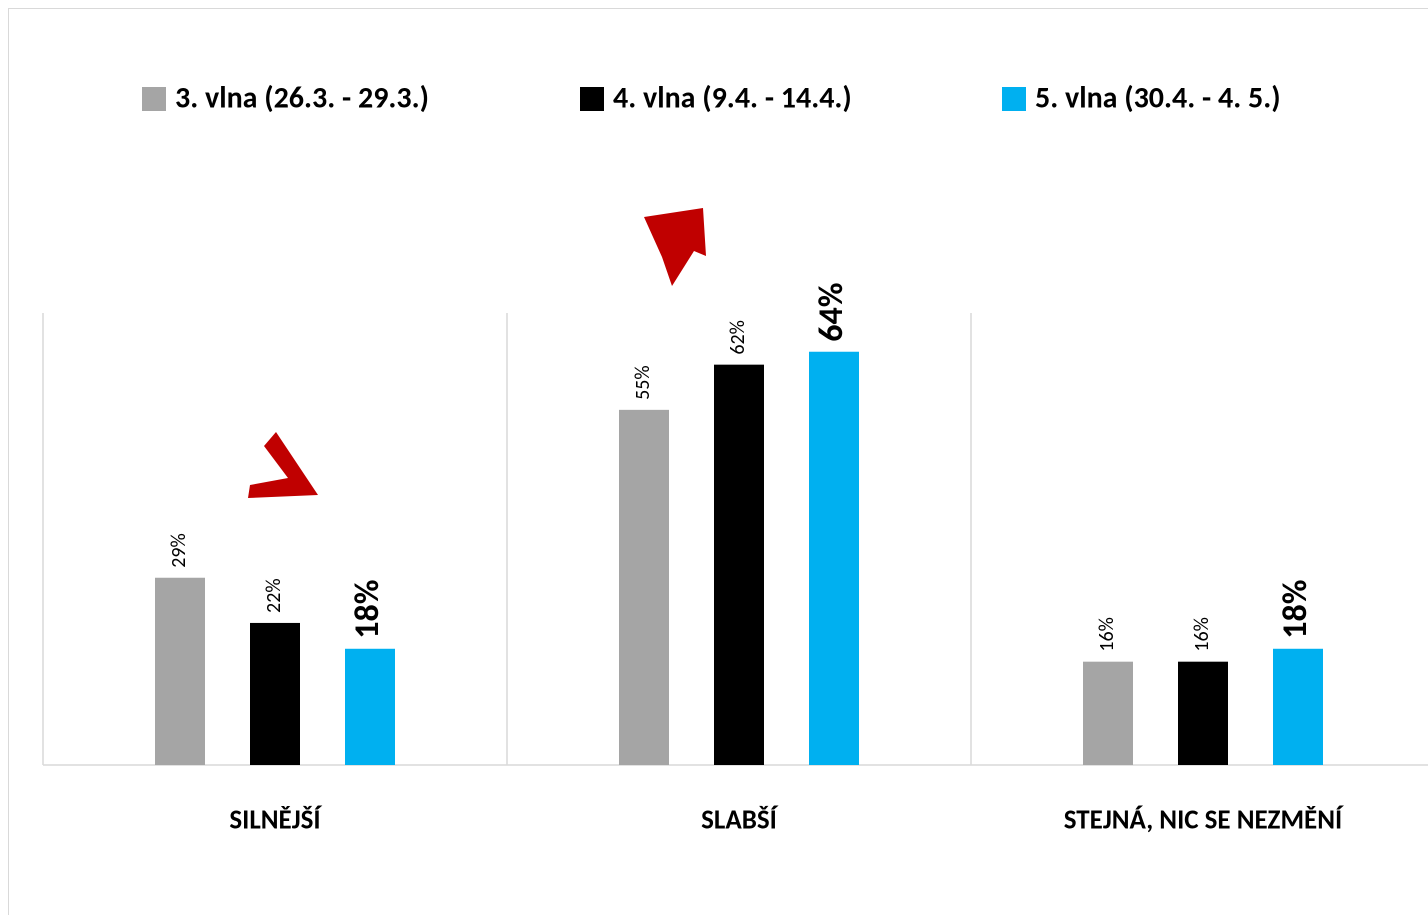 This screenshot has width=1428, height=915. I want to click on arrow-up, so click(675, 247).